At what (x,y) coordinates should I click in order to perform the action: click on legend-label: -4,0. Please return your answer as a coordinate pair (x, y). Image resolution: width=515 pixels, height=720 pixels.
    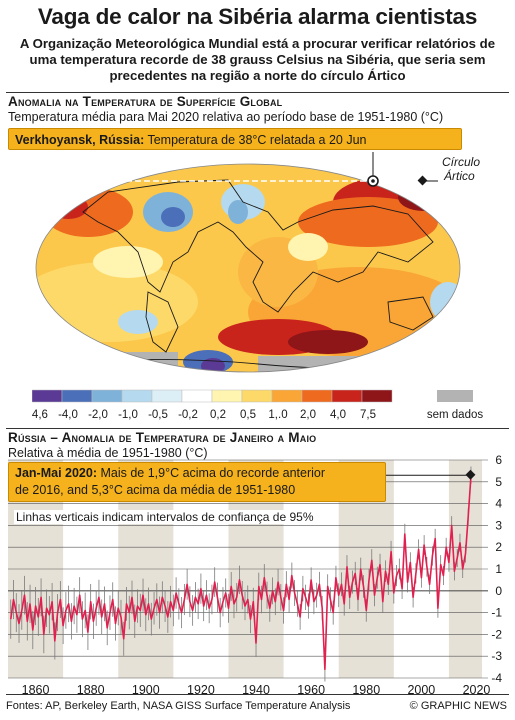
    Looking at the image, I should click on (68, 415).